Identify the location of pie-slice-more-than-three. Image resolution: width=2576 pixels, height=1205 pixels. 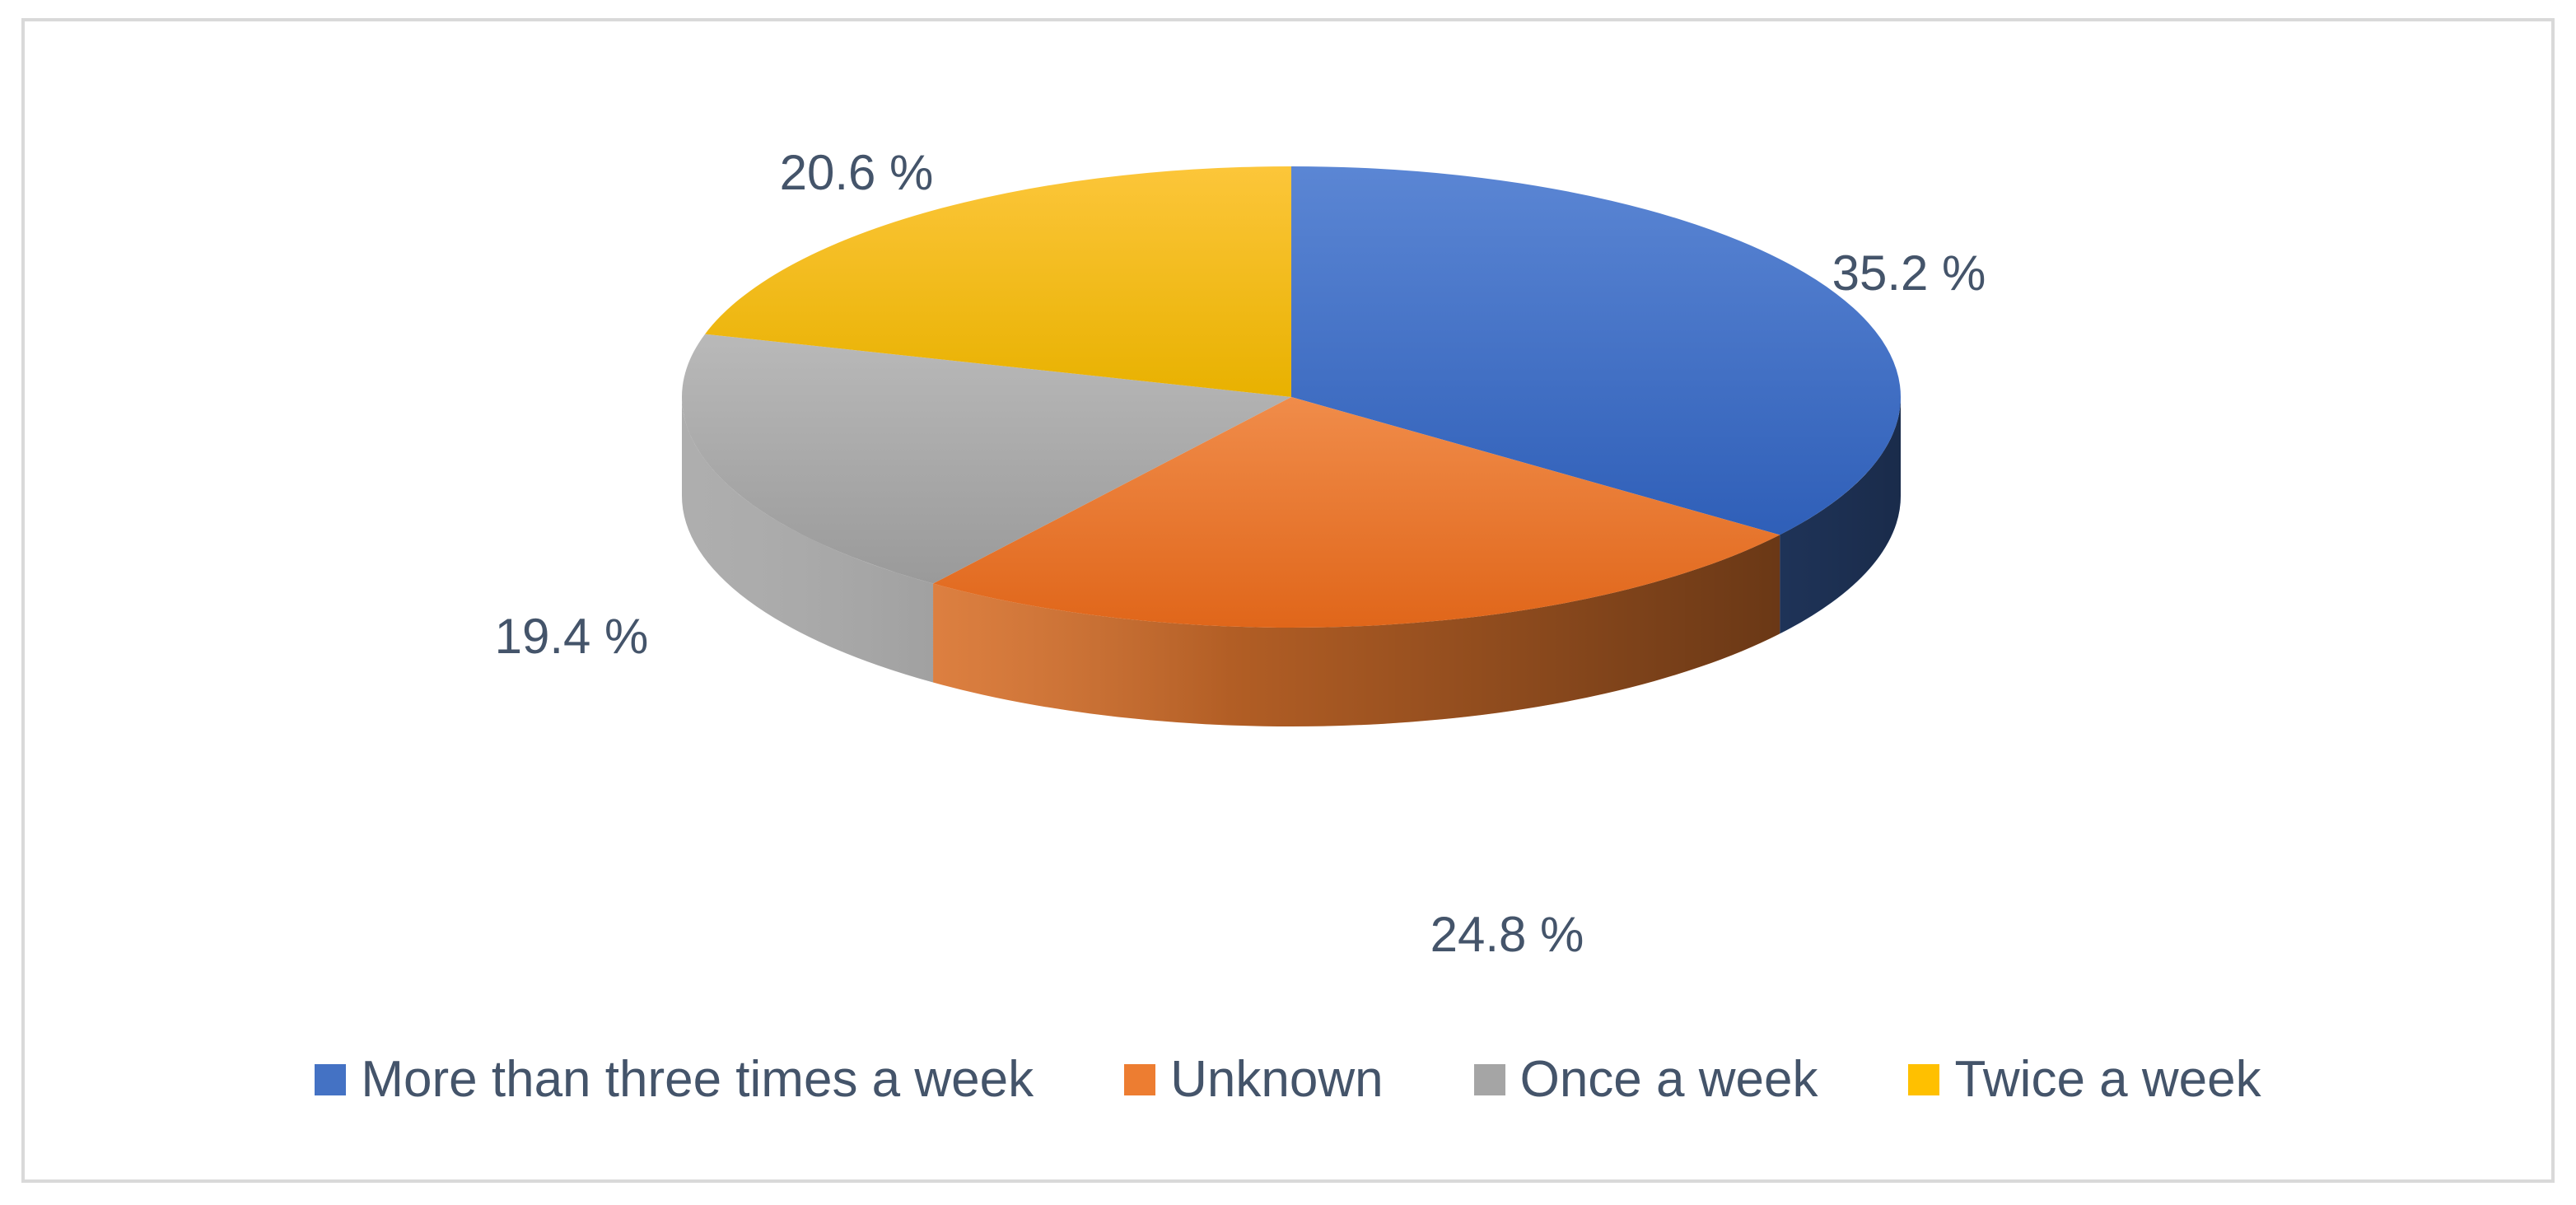
(1596, 350).